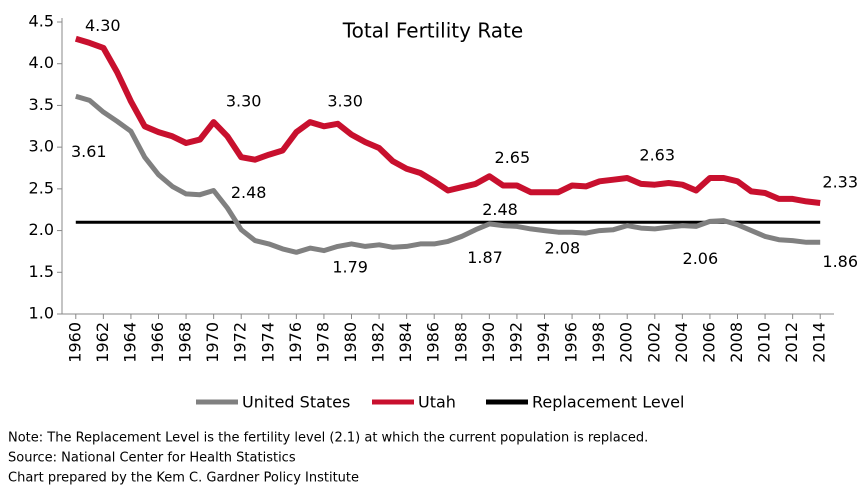 The height and width of the screenshot is (497, 865). I want to click on x-tick-label: 1962, so click(102, 342).